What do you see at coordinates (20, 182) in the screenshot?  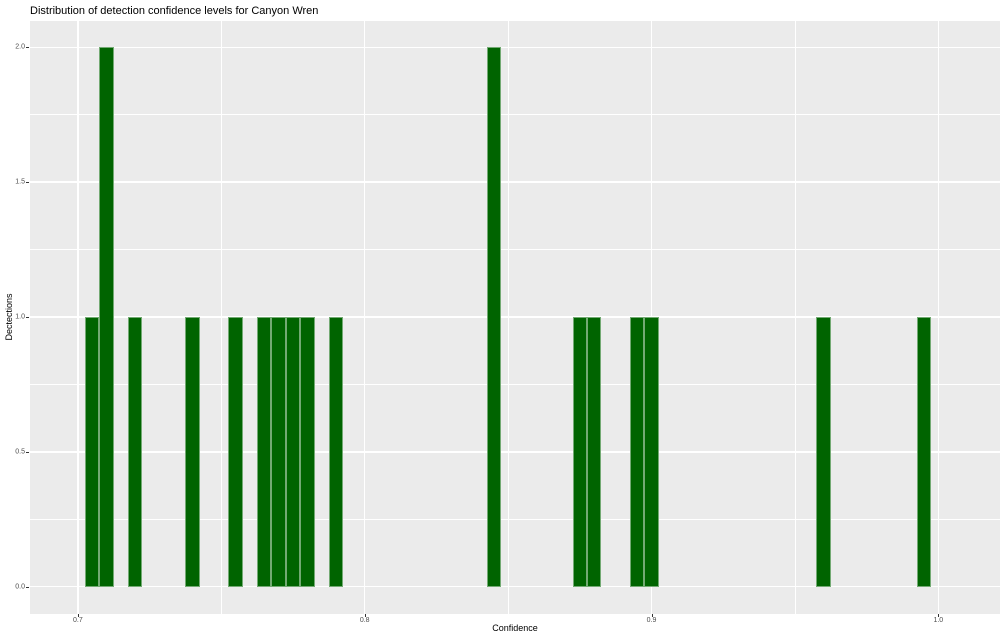 I see `y-tick-label: 1.5` at bounding box center [20, 182].